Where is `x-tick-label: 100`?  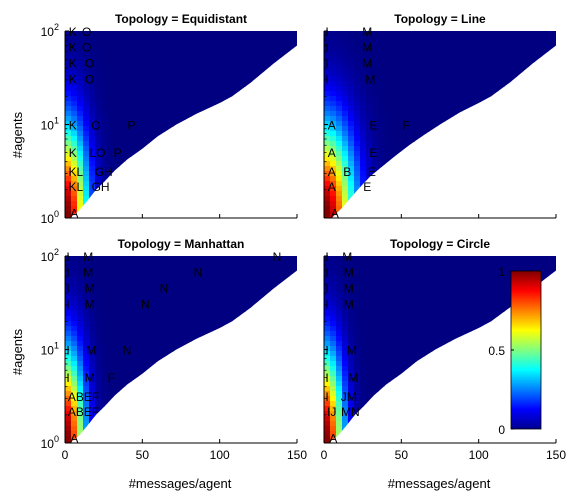
x-tick-label: 100 is located at coordinates (220, 455).